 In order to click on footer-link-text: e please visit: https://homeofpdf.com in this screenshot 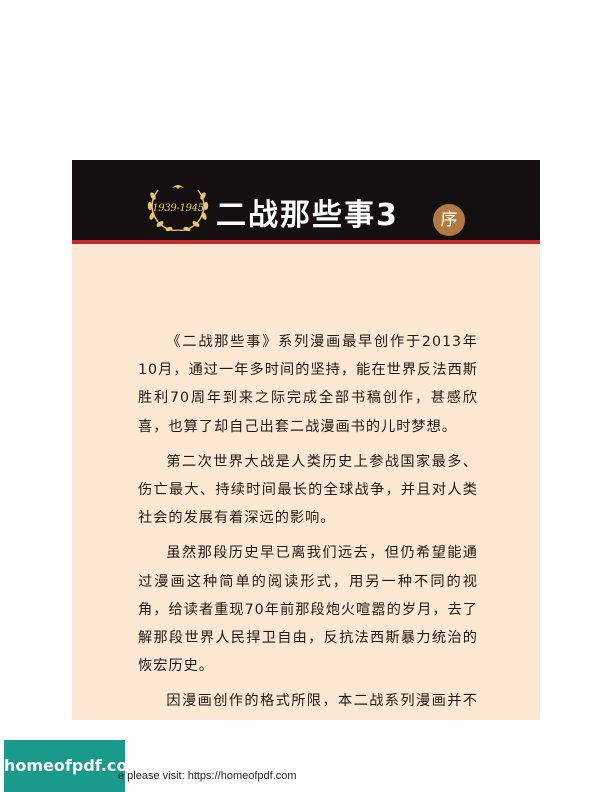, I will do `click(207, 776)`.